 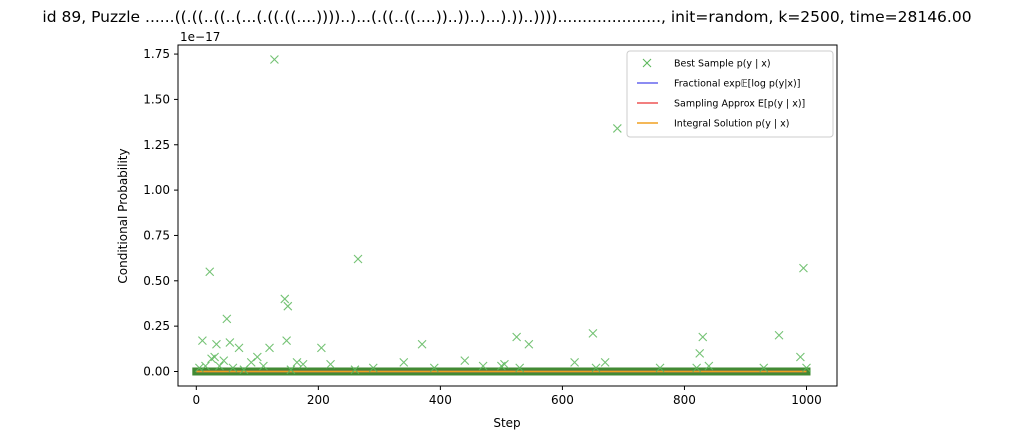 What do you see at coordinates (731, 124) in the screenshot?
I see `legend-label: Integral Solution p(y | x)` at bounding box center [731, 124].